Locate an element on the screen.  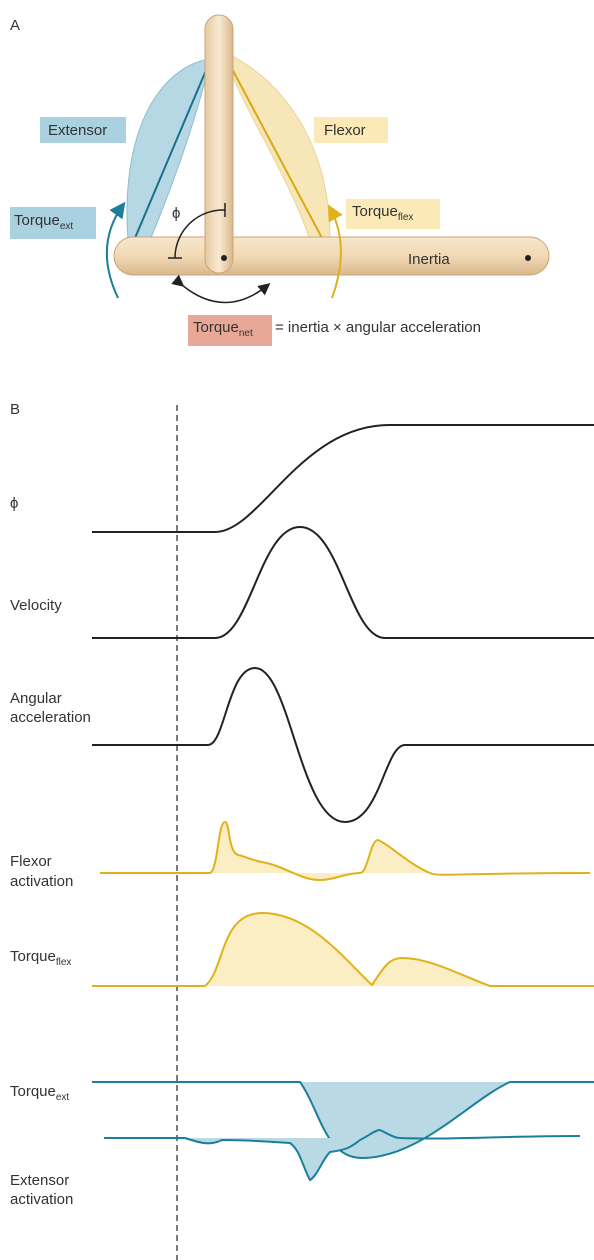
torque-net-label: Torquenet is located at coordinates (223, 329).